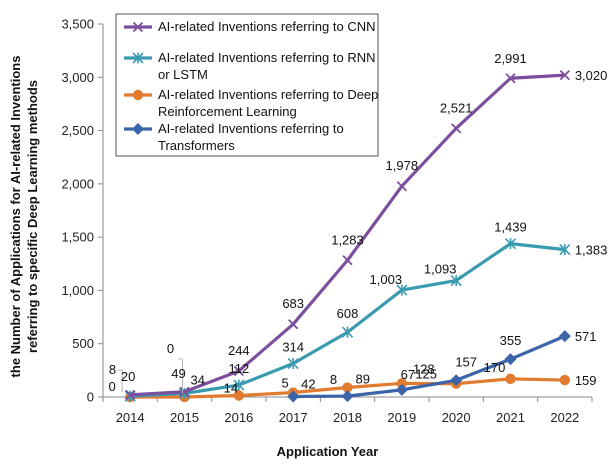 This screenshot has height=464, width=610. I want to click on y-tick-label: 3,000, so click(77, 77).